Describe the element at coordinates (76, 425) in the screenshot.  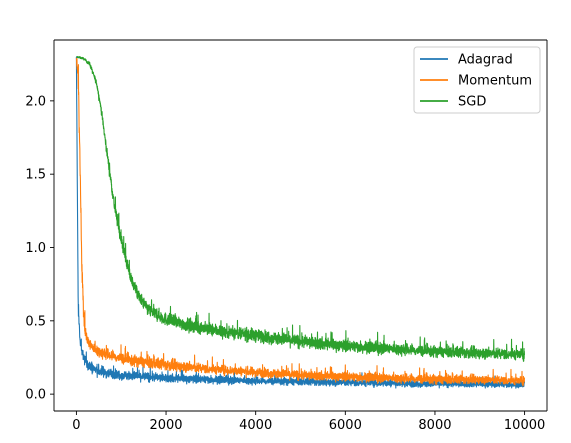
I see `x-tick-label: 0` at that location.